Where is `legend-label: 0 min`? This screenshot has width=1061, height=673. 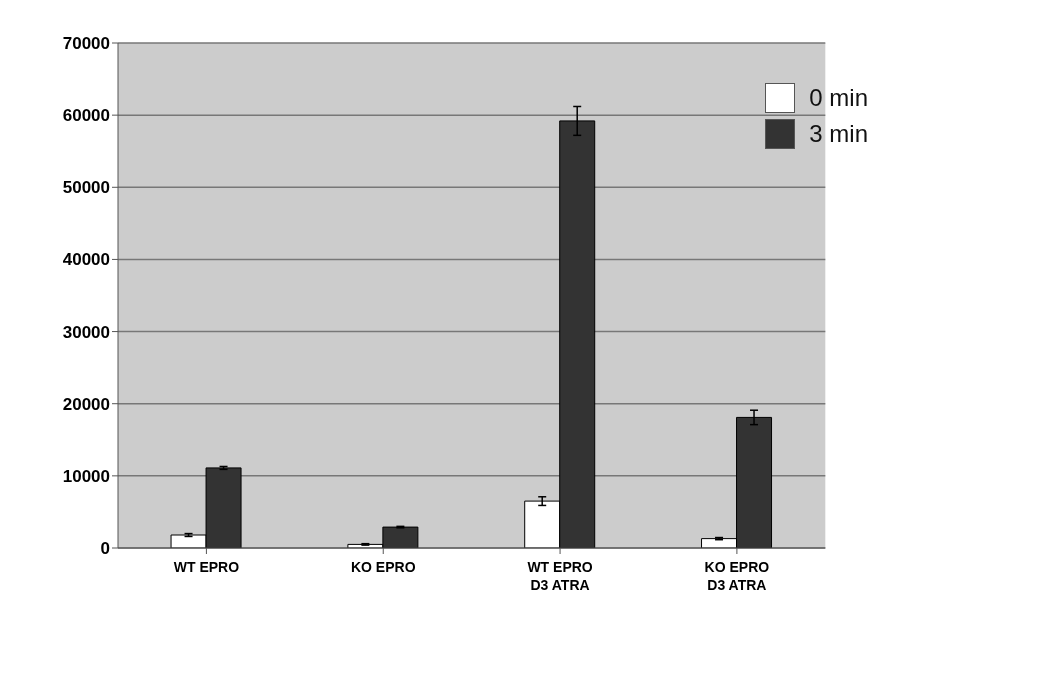 legend-label: 0 min is located at coordinates (838, 98).